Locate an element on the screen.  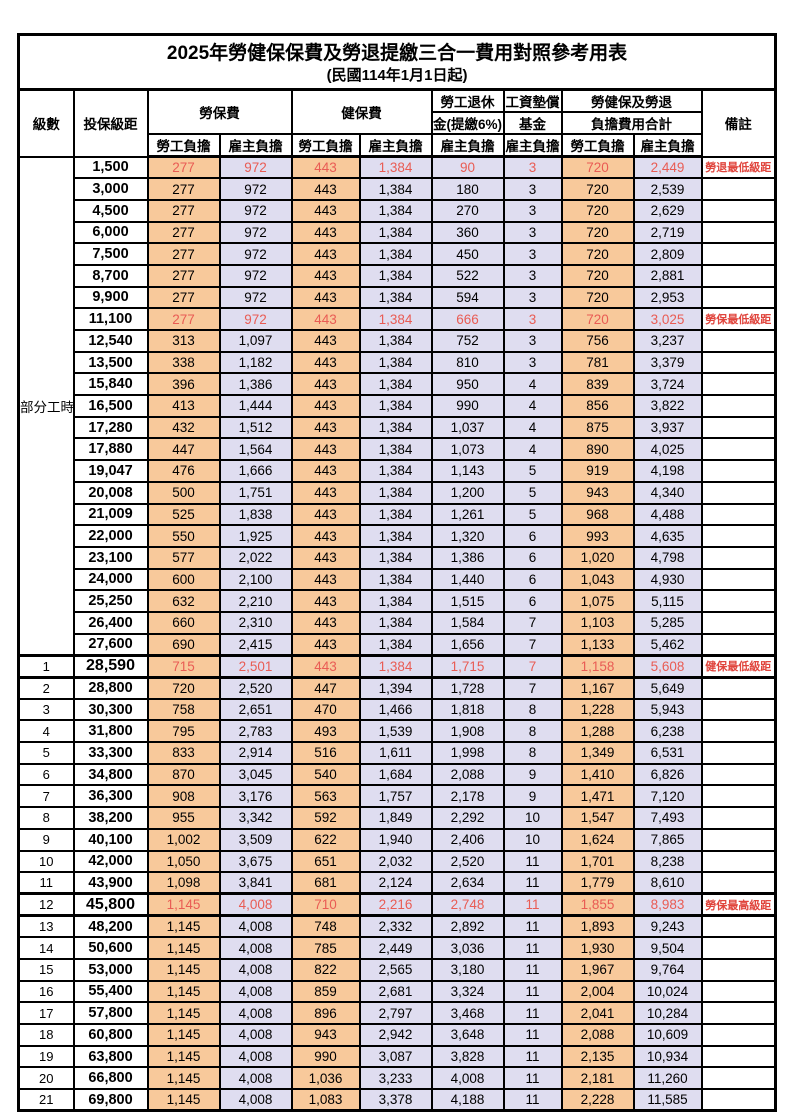
total-employee-cell: 1,043 is located at coordinates (597, 579).